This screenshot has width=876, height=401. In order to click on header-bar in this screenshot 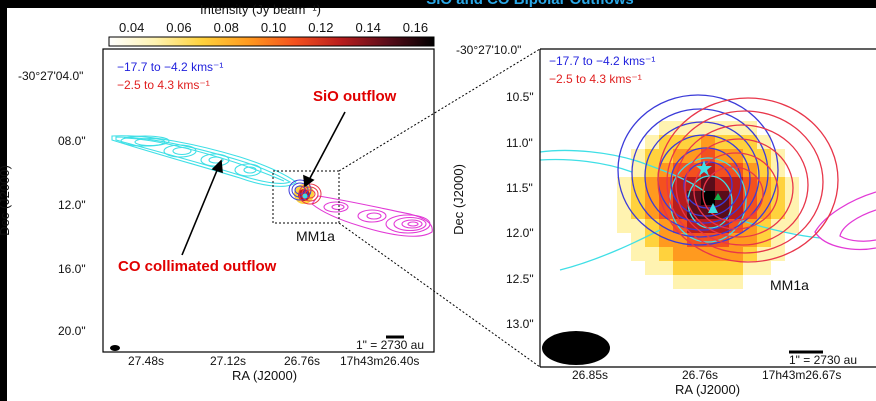, I will do `click(438, 4)`.